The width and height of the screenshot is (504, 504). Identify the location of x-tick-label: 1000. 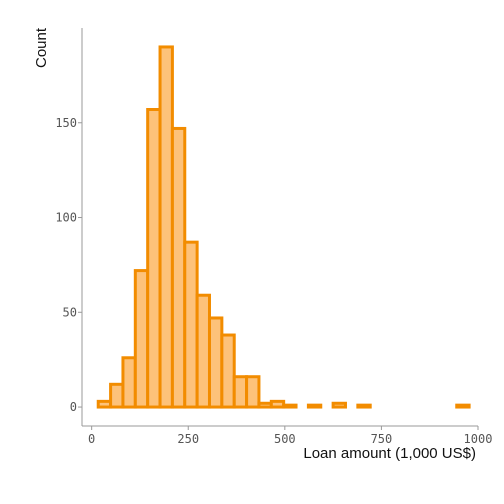
(478, 439).